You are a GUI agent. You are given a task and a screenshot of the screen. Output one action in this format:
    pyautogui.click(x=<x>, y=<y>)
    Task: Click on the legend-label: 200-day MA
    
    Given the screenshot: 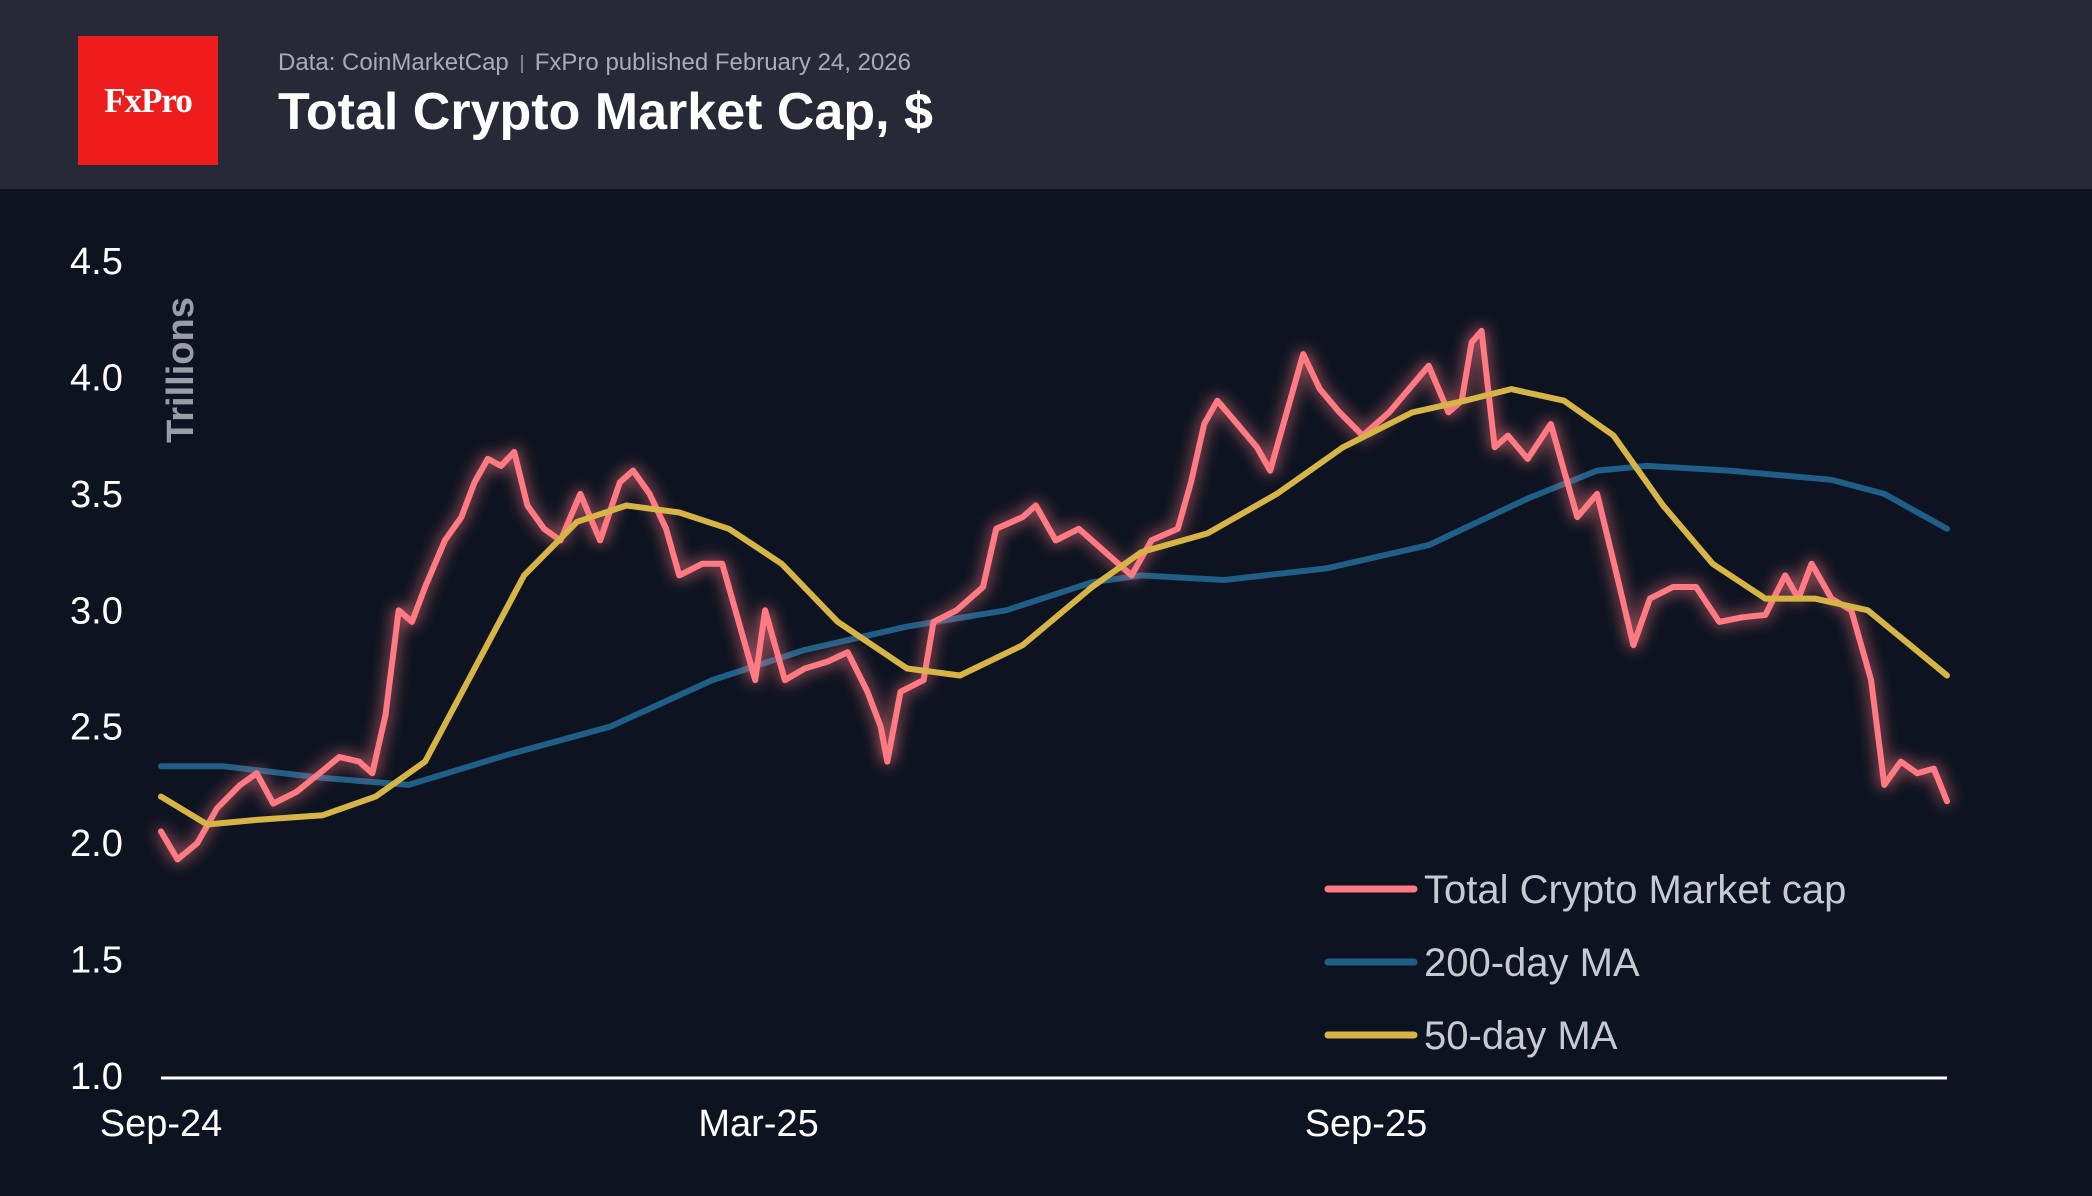 What is the action you would take?
    pyautogui.click(x=1532, y=963)
    